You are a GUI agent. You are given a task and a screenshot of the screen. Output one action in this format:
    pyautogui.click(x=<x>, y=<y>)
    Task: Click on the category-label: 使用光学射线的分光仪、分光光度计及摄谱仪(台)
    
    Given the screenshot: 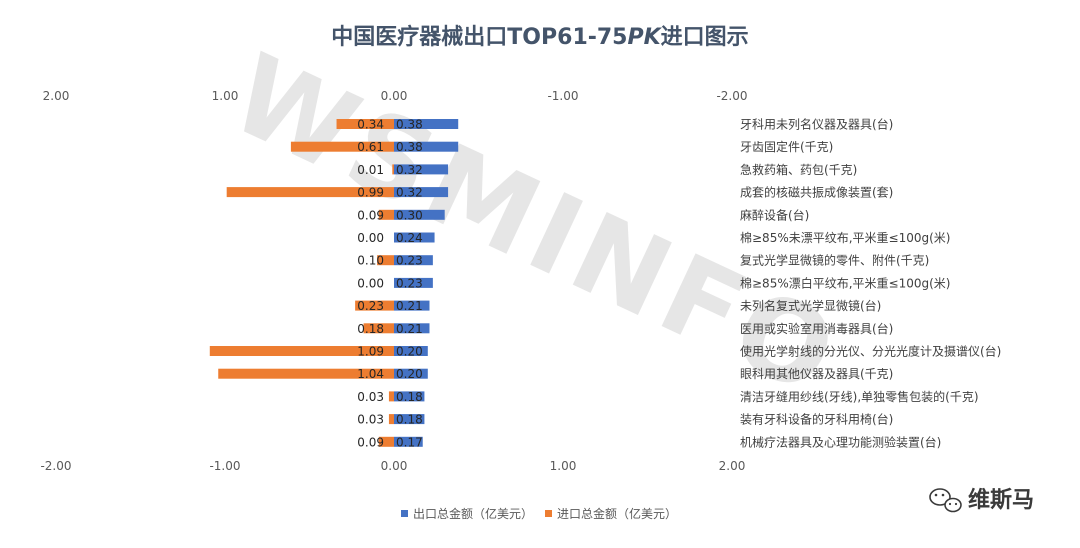 What is the action you would take?
    pyautogui.click(x=870, y=351)
    